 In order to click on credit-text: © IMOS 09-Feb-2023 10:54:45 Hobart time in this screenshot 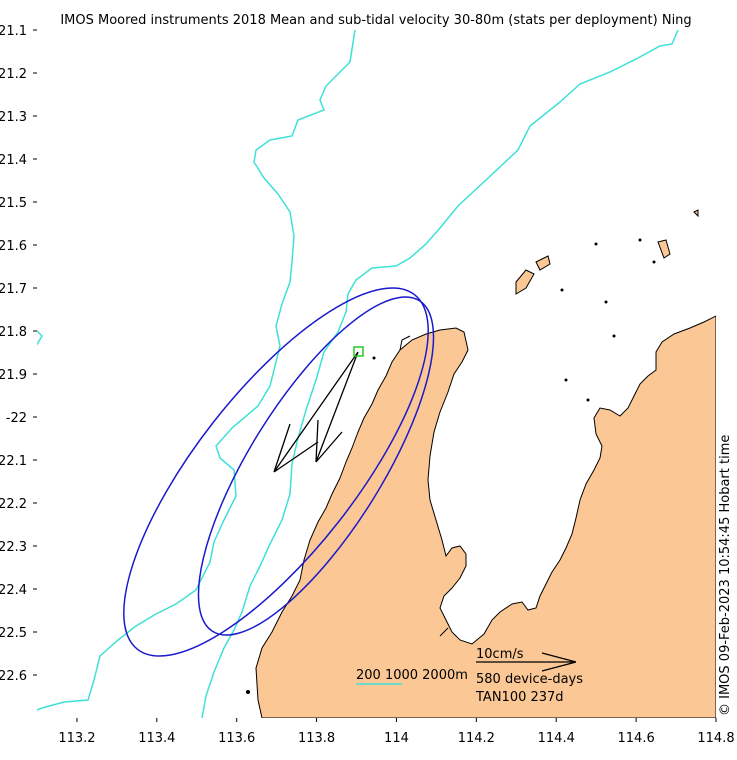, I will do `click(725, 575)`.